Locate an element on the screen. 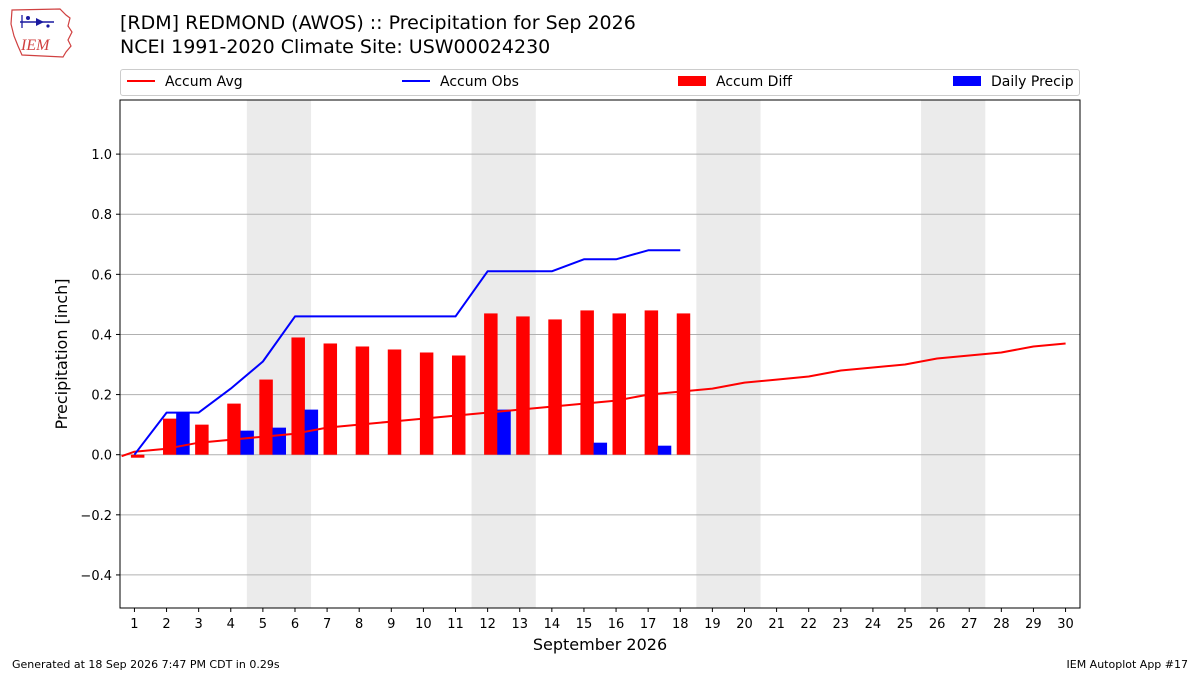  logo-text: IEM is located at coordinates (35, 45).